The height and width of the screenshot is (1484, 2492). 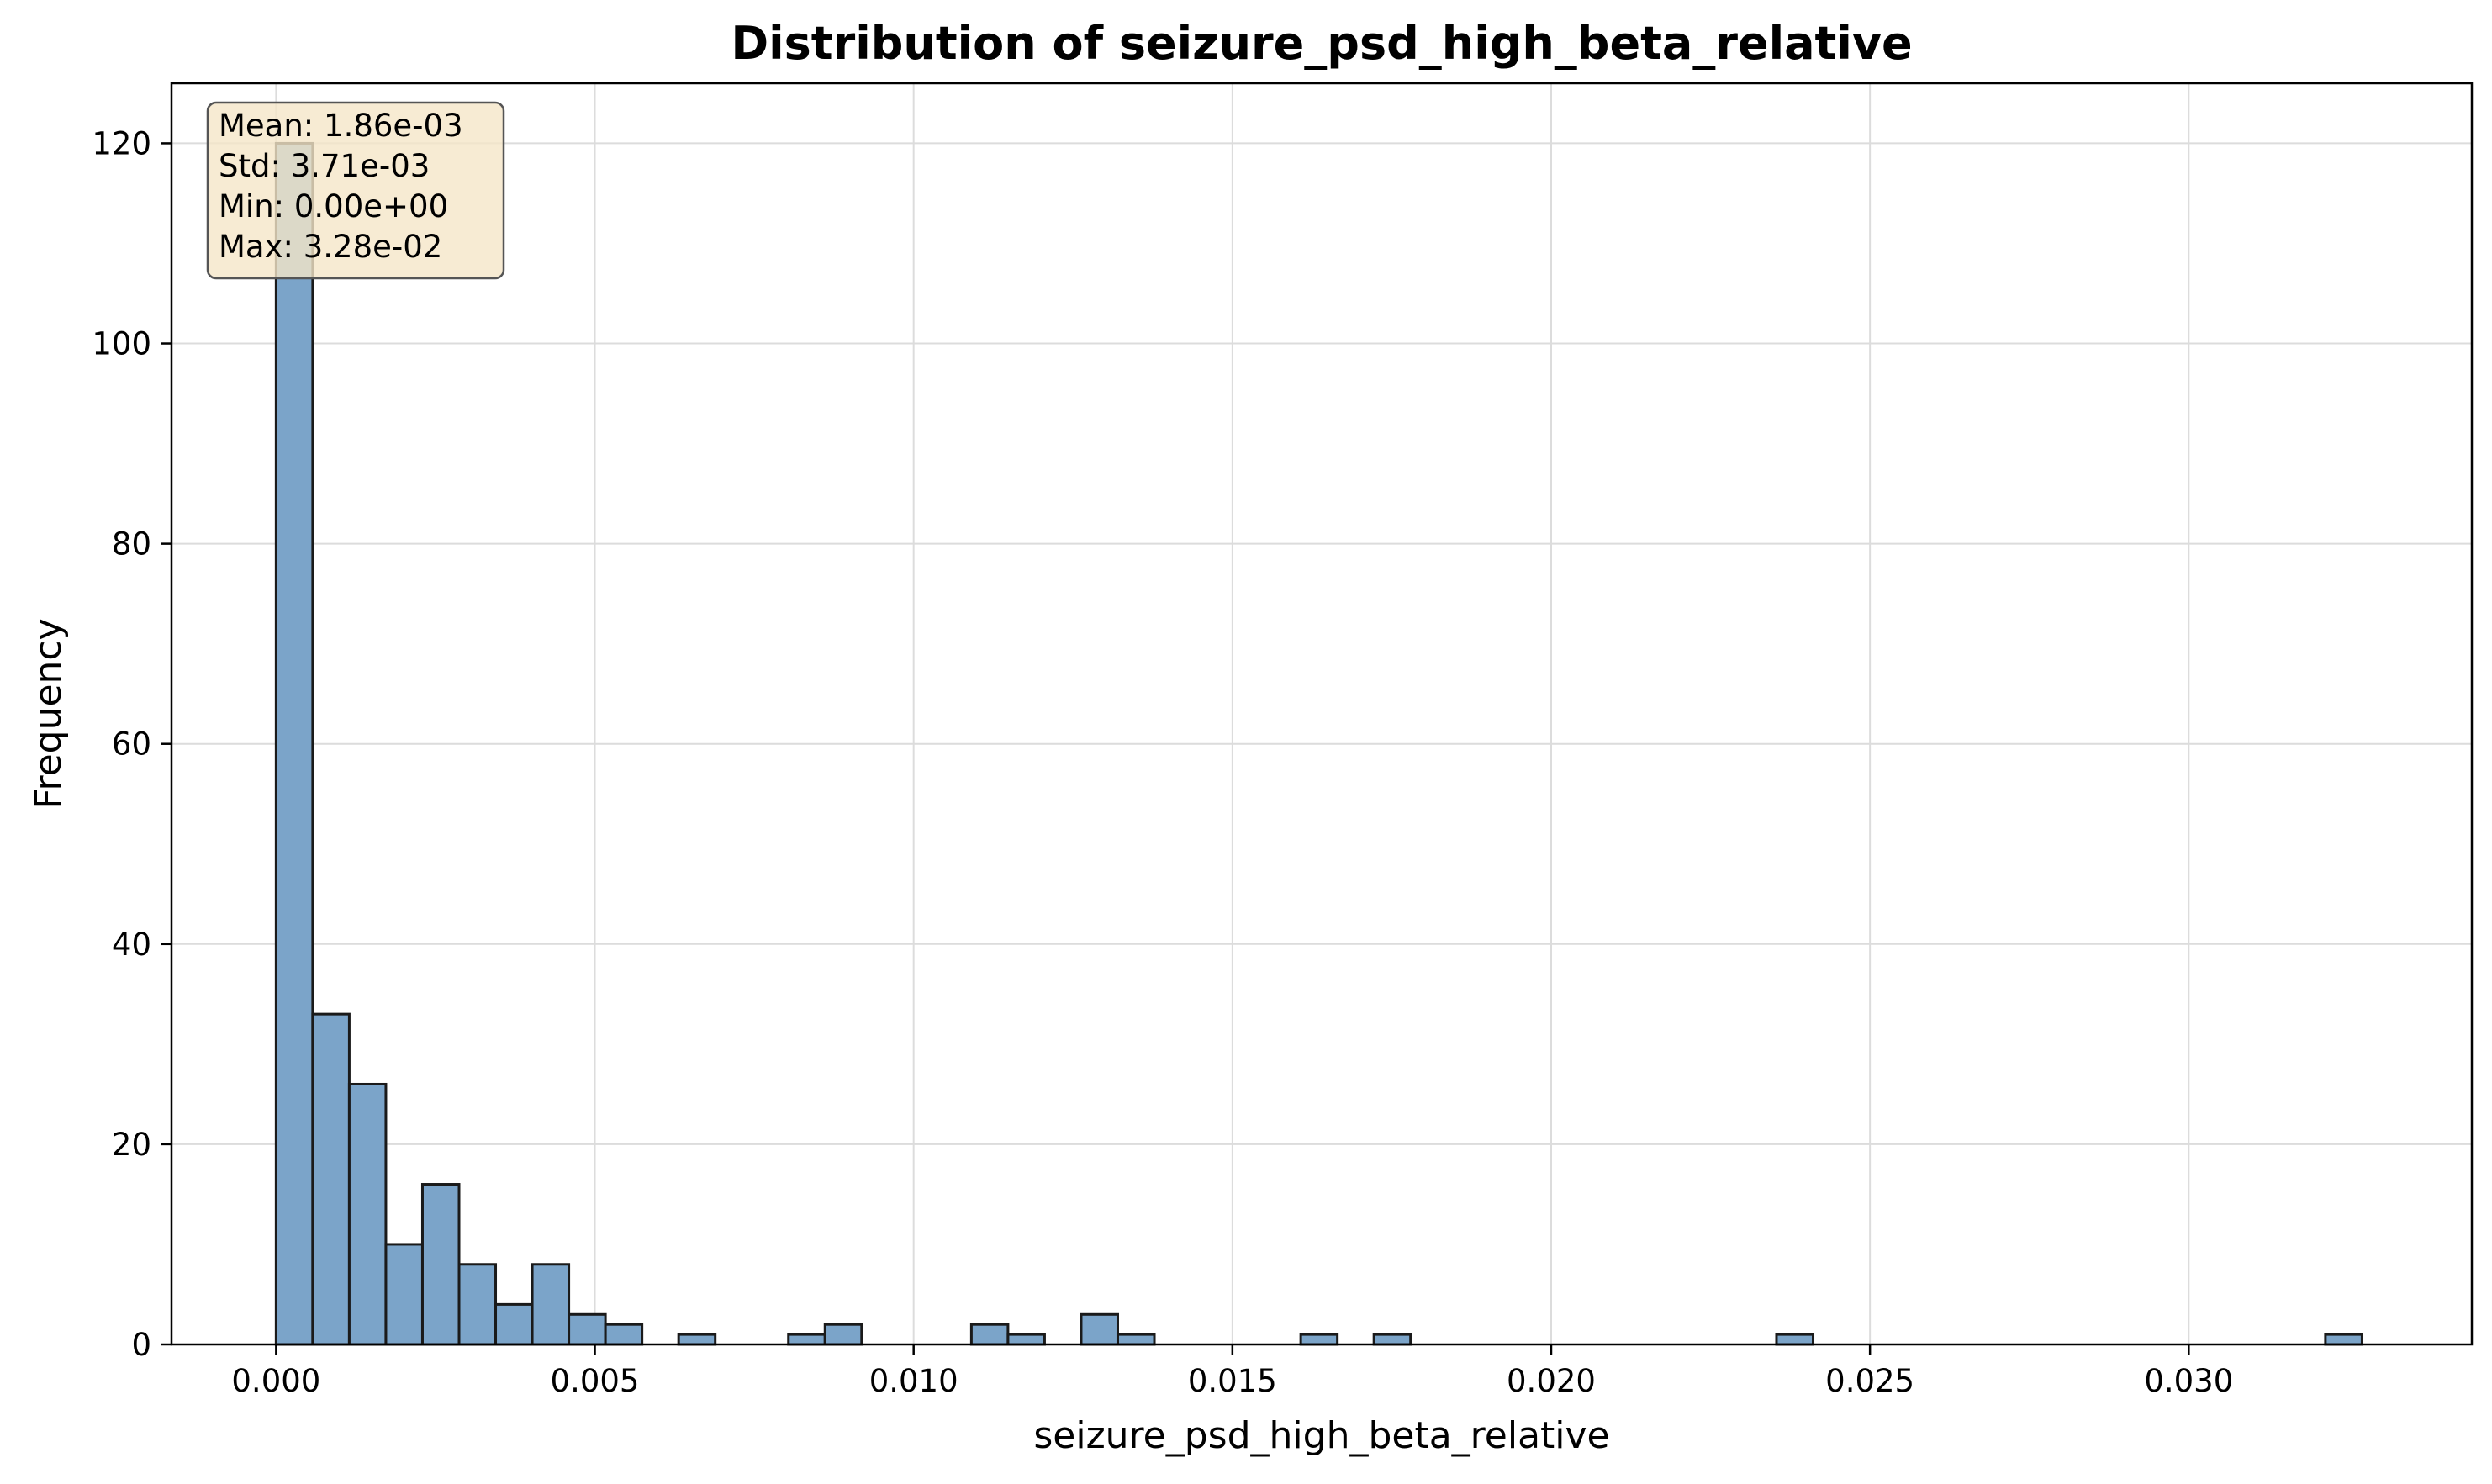 I want to click on y-tick-label: 120, so click(x=121, y=143).